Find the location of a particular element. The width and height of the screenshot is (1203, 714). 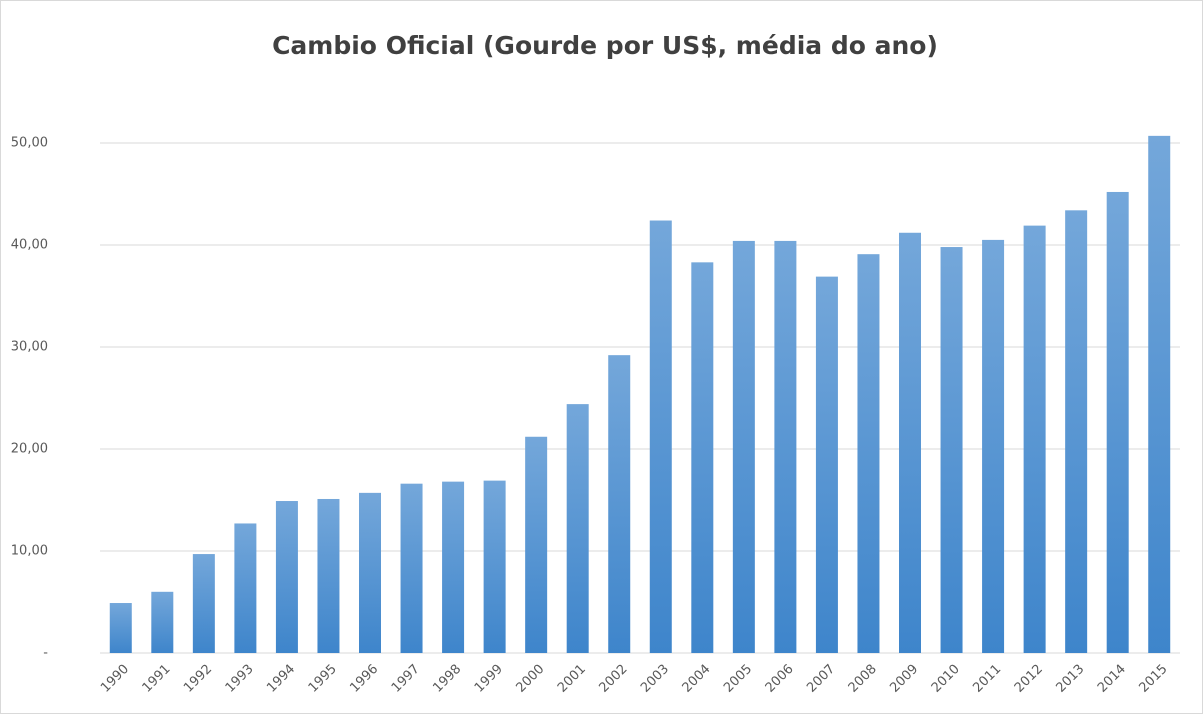

y-tick-label: 50,00 is located at coordinates (29, 143).